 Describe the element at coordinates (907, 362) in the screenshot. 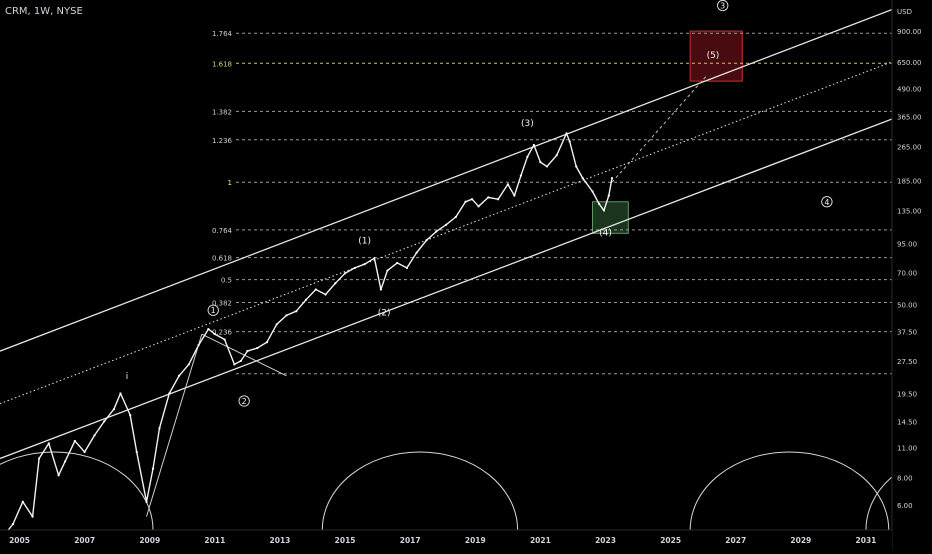

I see `price-tick-label-12: 27.50` at that location.